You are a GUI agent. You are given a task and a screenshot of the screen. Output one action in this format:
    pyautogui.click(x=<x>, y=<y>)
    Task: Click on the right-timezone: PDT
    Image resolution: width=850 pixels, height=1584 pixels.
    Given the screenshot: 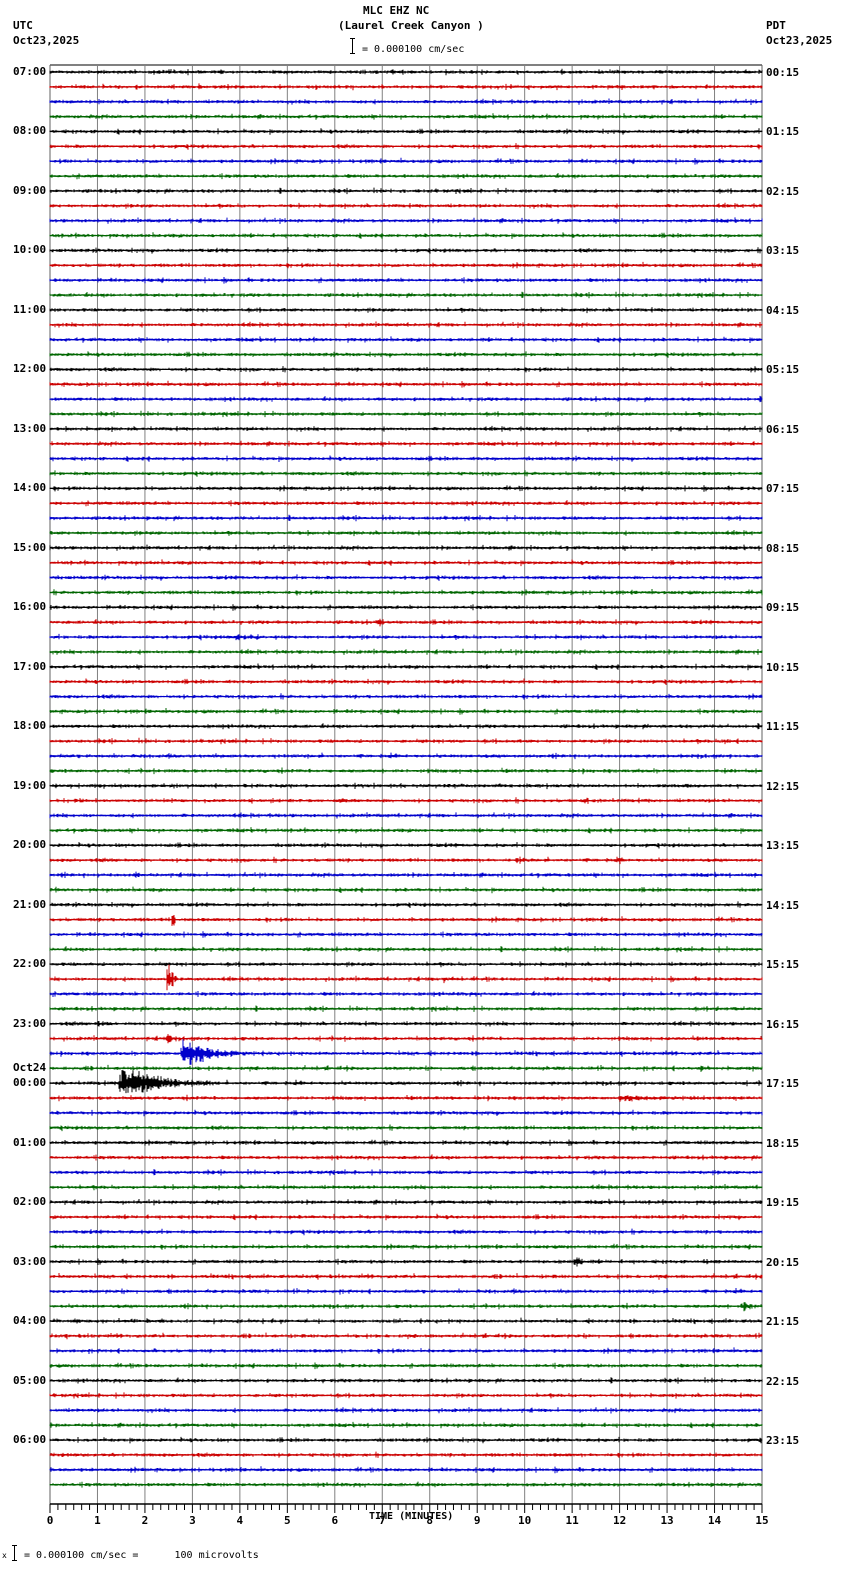 What is the action you would take?
    pyautogui.click(x=776, y=25)
    